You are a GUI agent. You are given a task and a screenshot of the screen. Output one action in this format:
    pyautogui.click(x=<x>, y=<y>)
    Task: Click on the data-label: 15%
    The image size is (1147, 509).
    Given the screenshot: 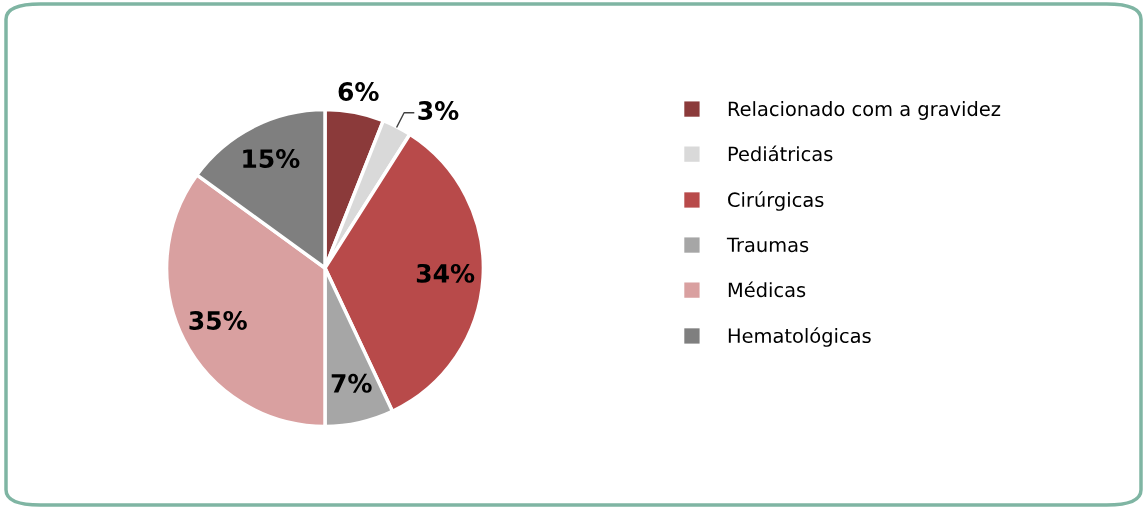 What is the action you would take?
    pyautogui.click(x=271, y=158)
    